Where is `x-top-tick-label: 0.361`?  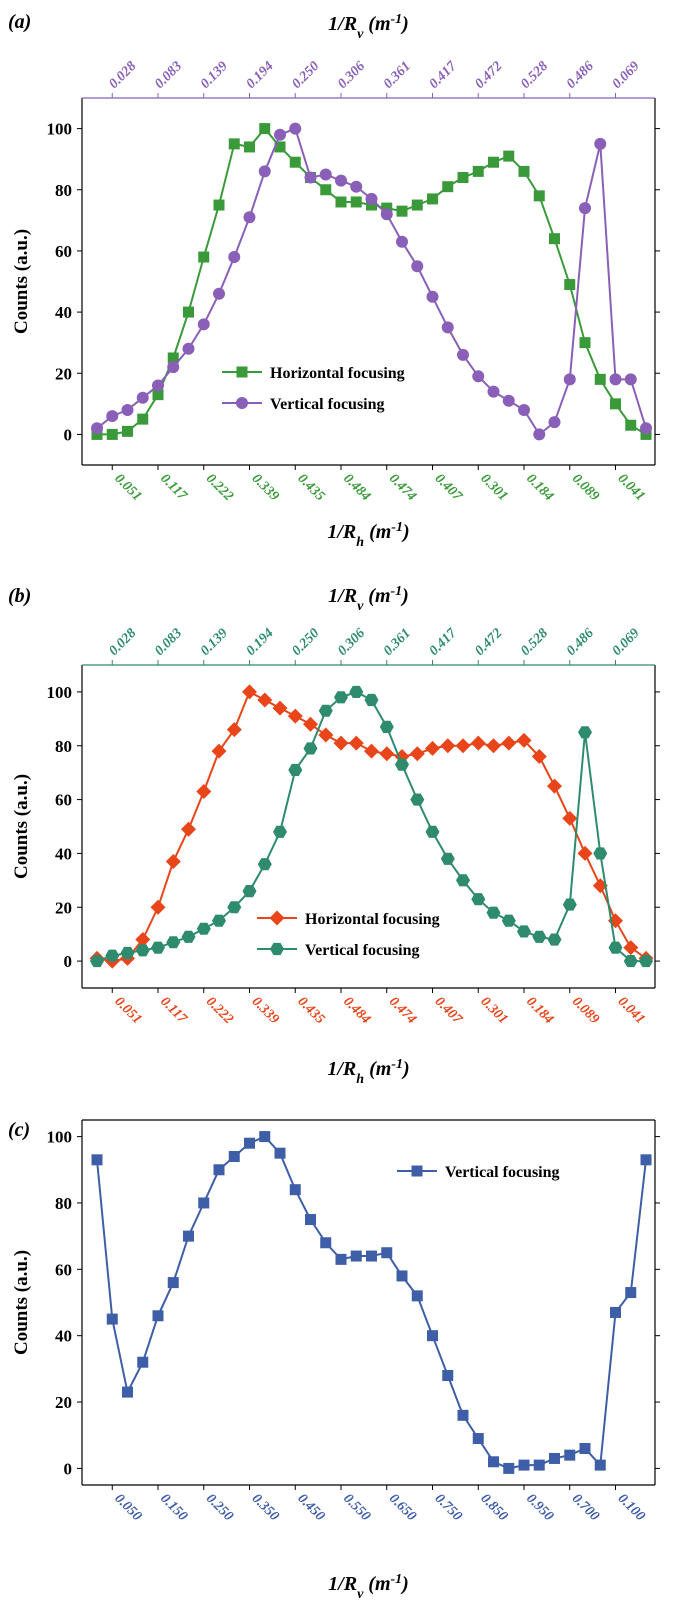
x-top-tick-label: 0.361 is located at coordinates (397, 75).